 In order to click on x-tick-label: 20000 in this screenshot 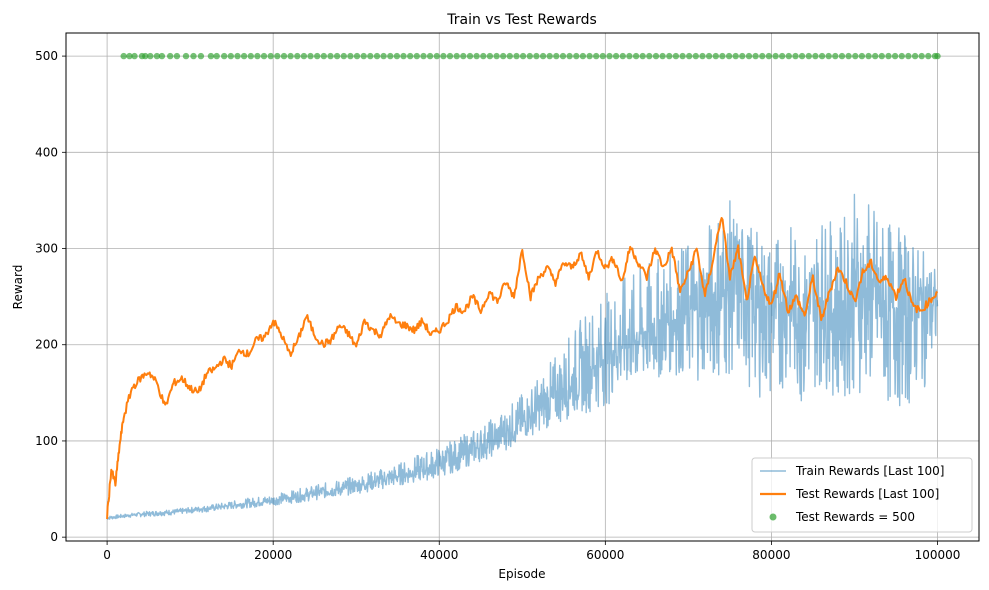, I will do `click(273, 555)`.